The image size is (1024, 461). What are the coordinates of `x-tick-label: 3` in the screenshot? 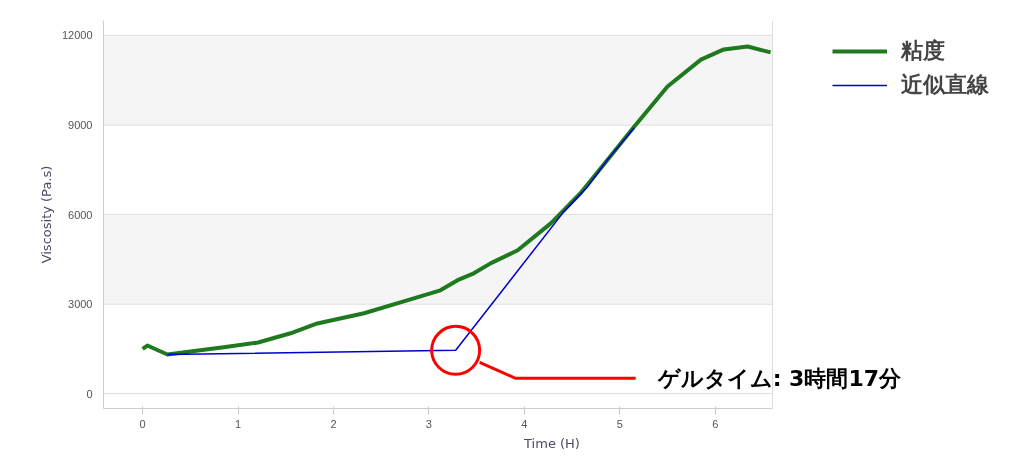 It's located at (428, 423).